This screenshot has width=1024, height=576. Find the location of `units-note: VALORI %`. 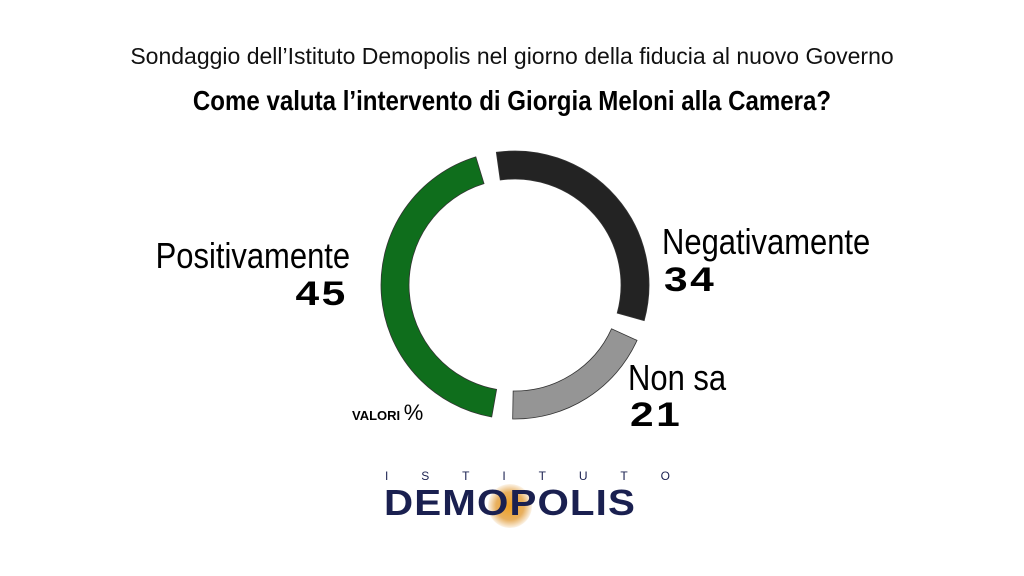

units-note: VALORI % is located at coordinates (387, 413).